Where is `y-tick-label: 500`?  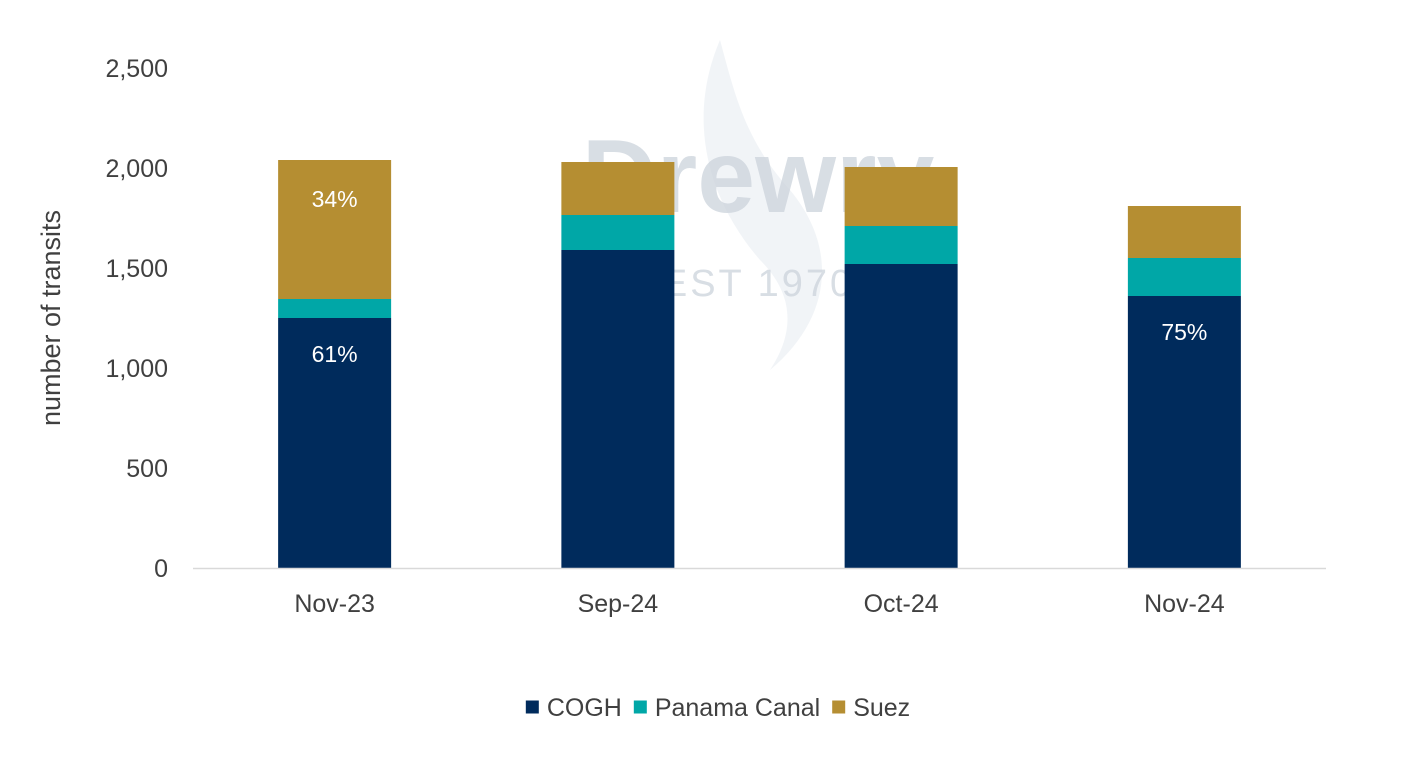 y-tick-label: 500 is located at coordinates (147, 469).